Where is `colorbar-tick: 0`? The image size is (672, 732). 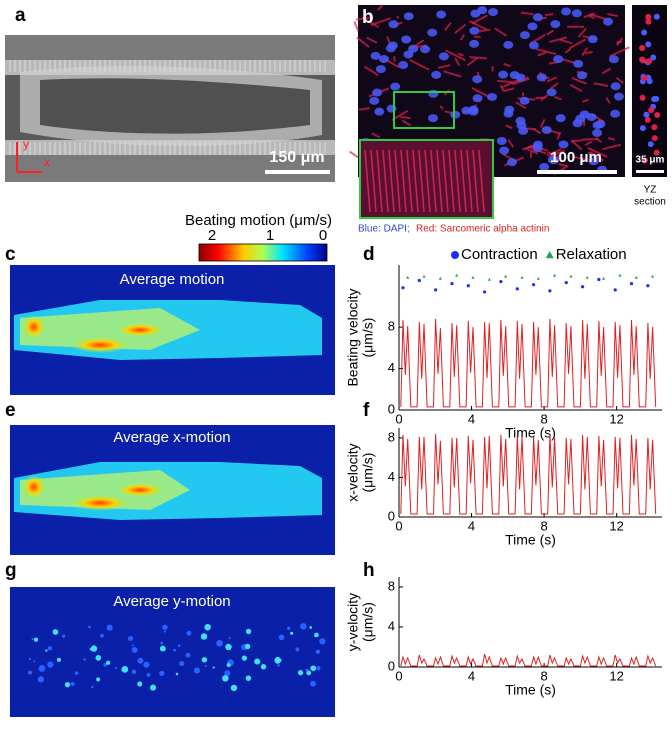 colorbar-tick: 0 is located at coordinates (323, 235).